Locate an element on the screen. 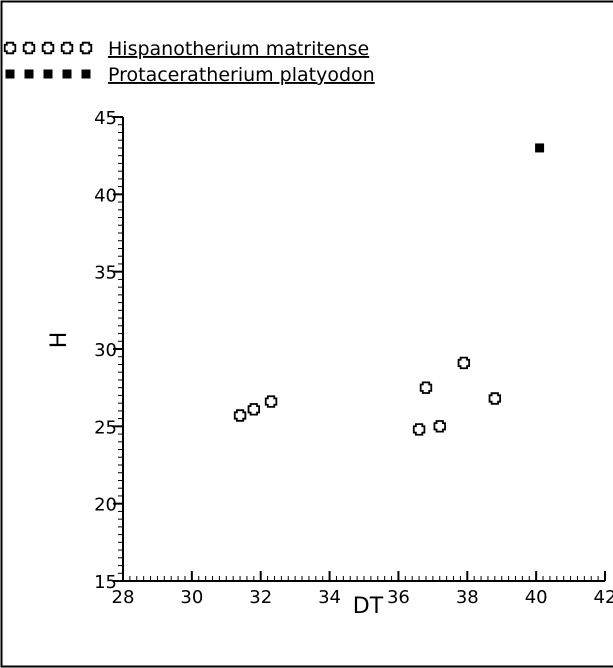 This screenshot has height=668, width=613. x-tick-label: 36 is located at coordinates (398, 597).